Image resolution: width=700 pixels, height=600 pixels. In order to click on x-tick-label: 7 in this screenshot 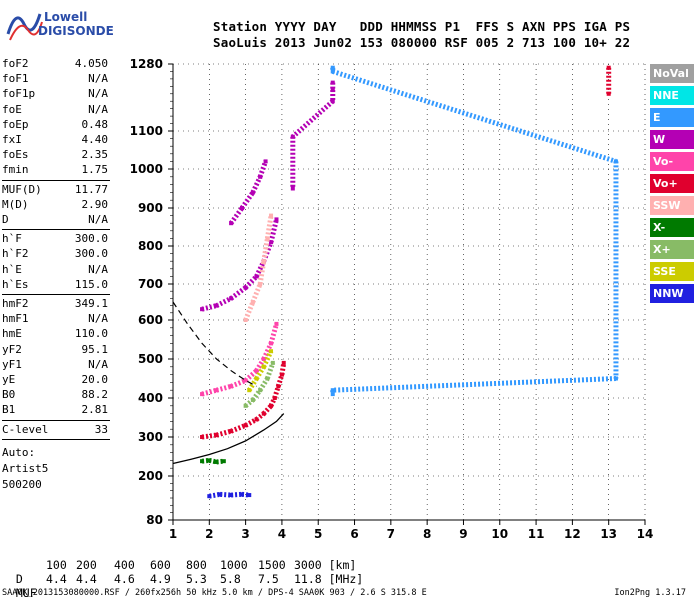, I will do `click(391, 534)`.